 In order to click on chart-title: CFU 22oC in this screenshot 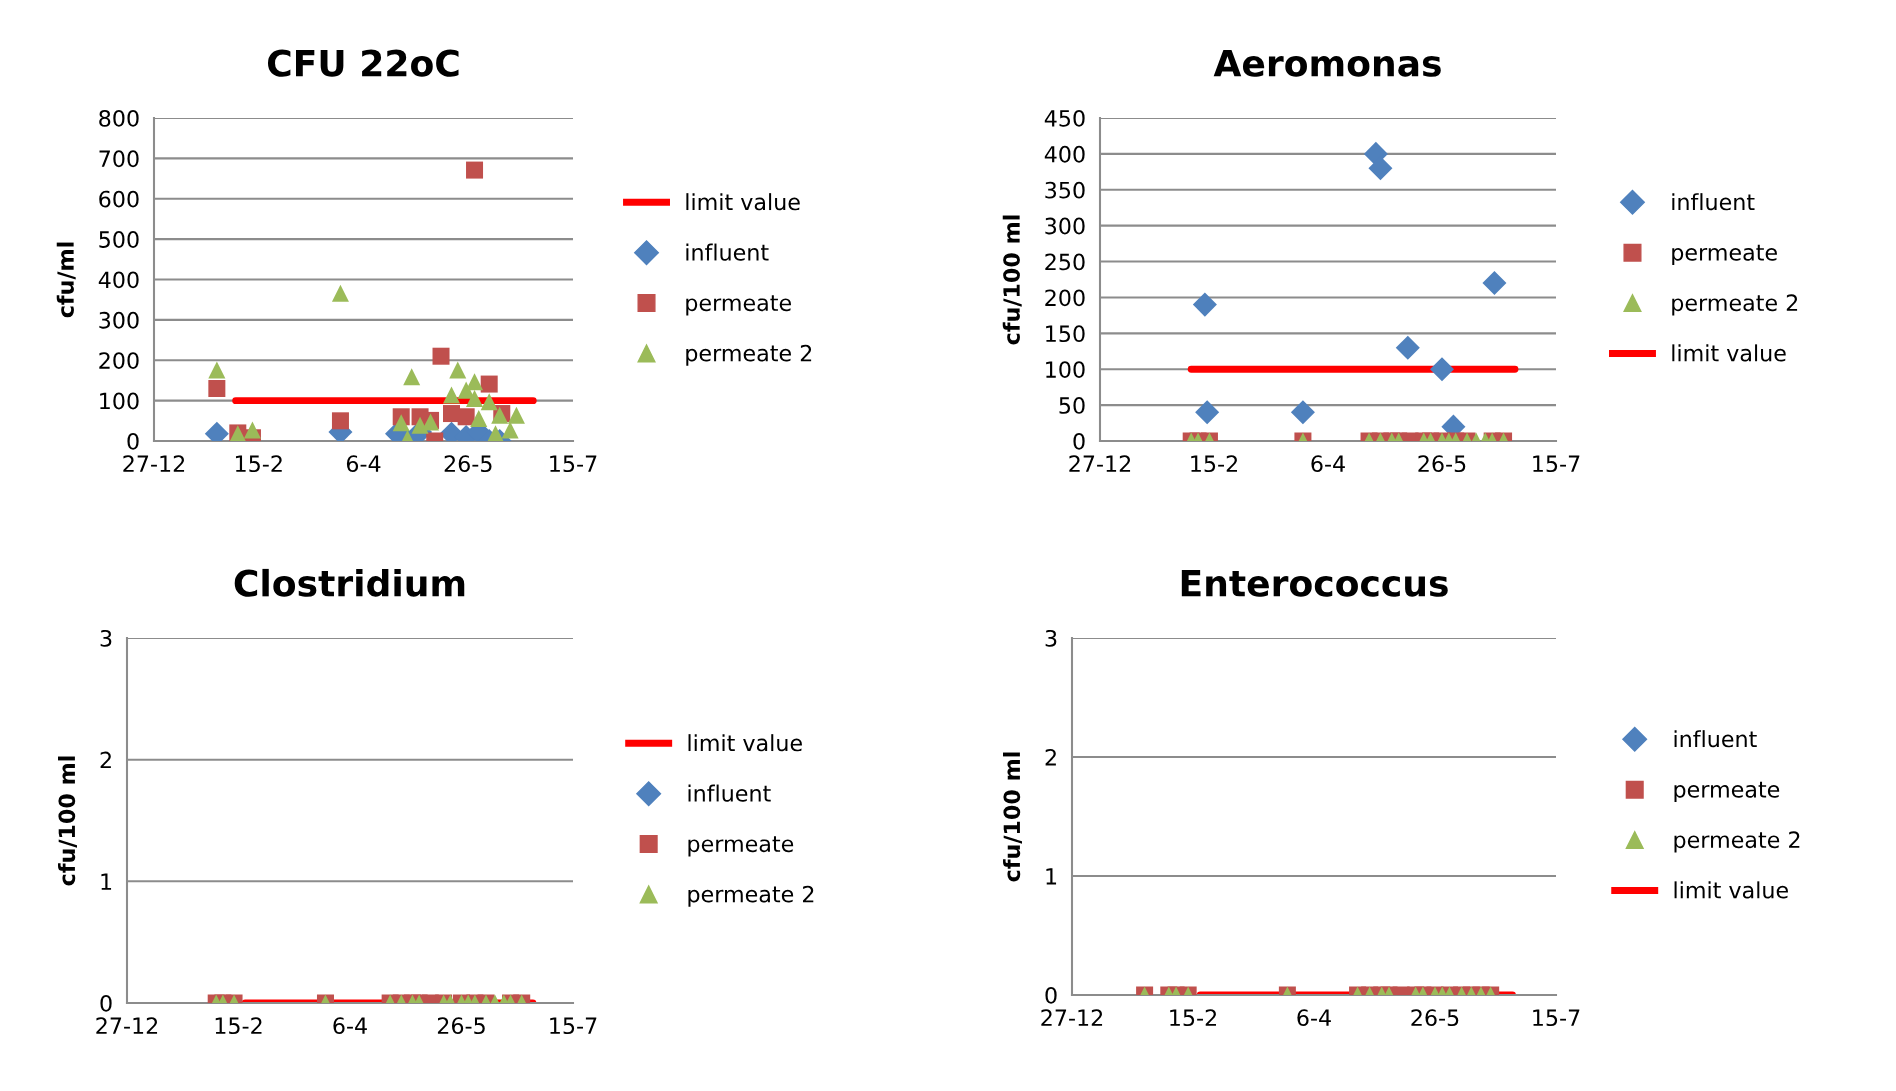, I will do `click(363, 63)`.